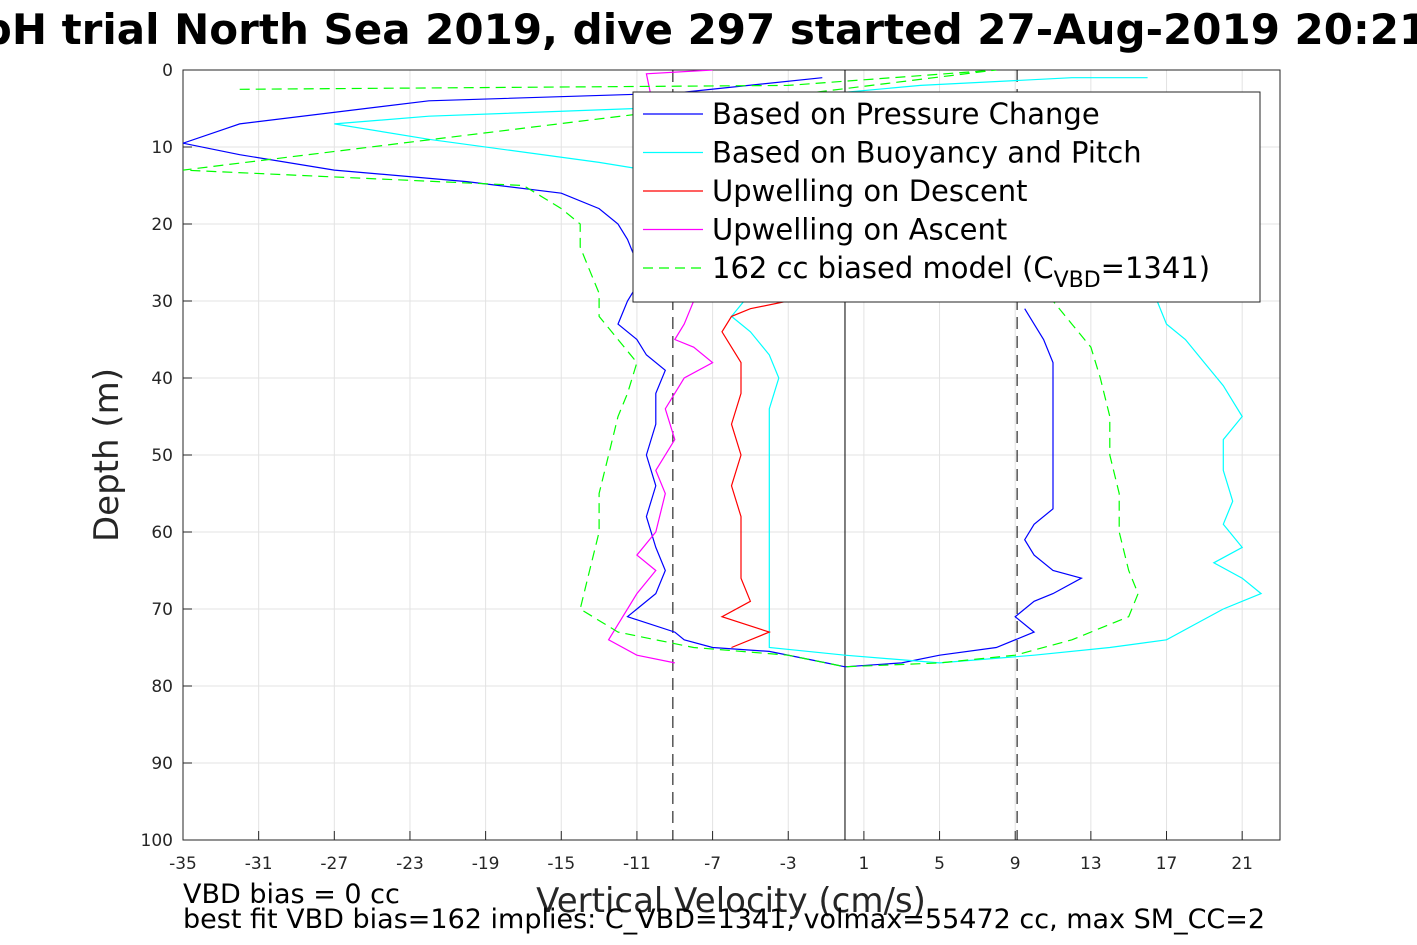 This screenshot has width=1417, height=945. I want to click on footnote-vbd-bias: VBD bias = 0 cc, so click(291, 894).